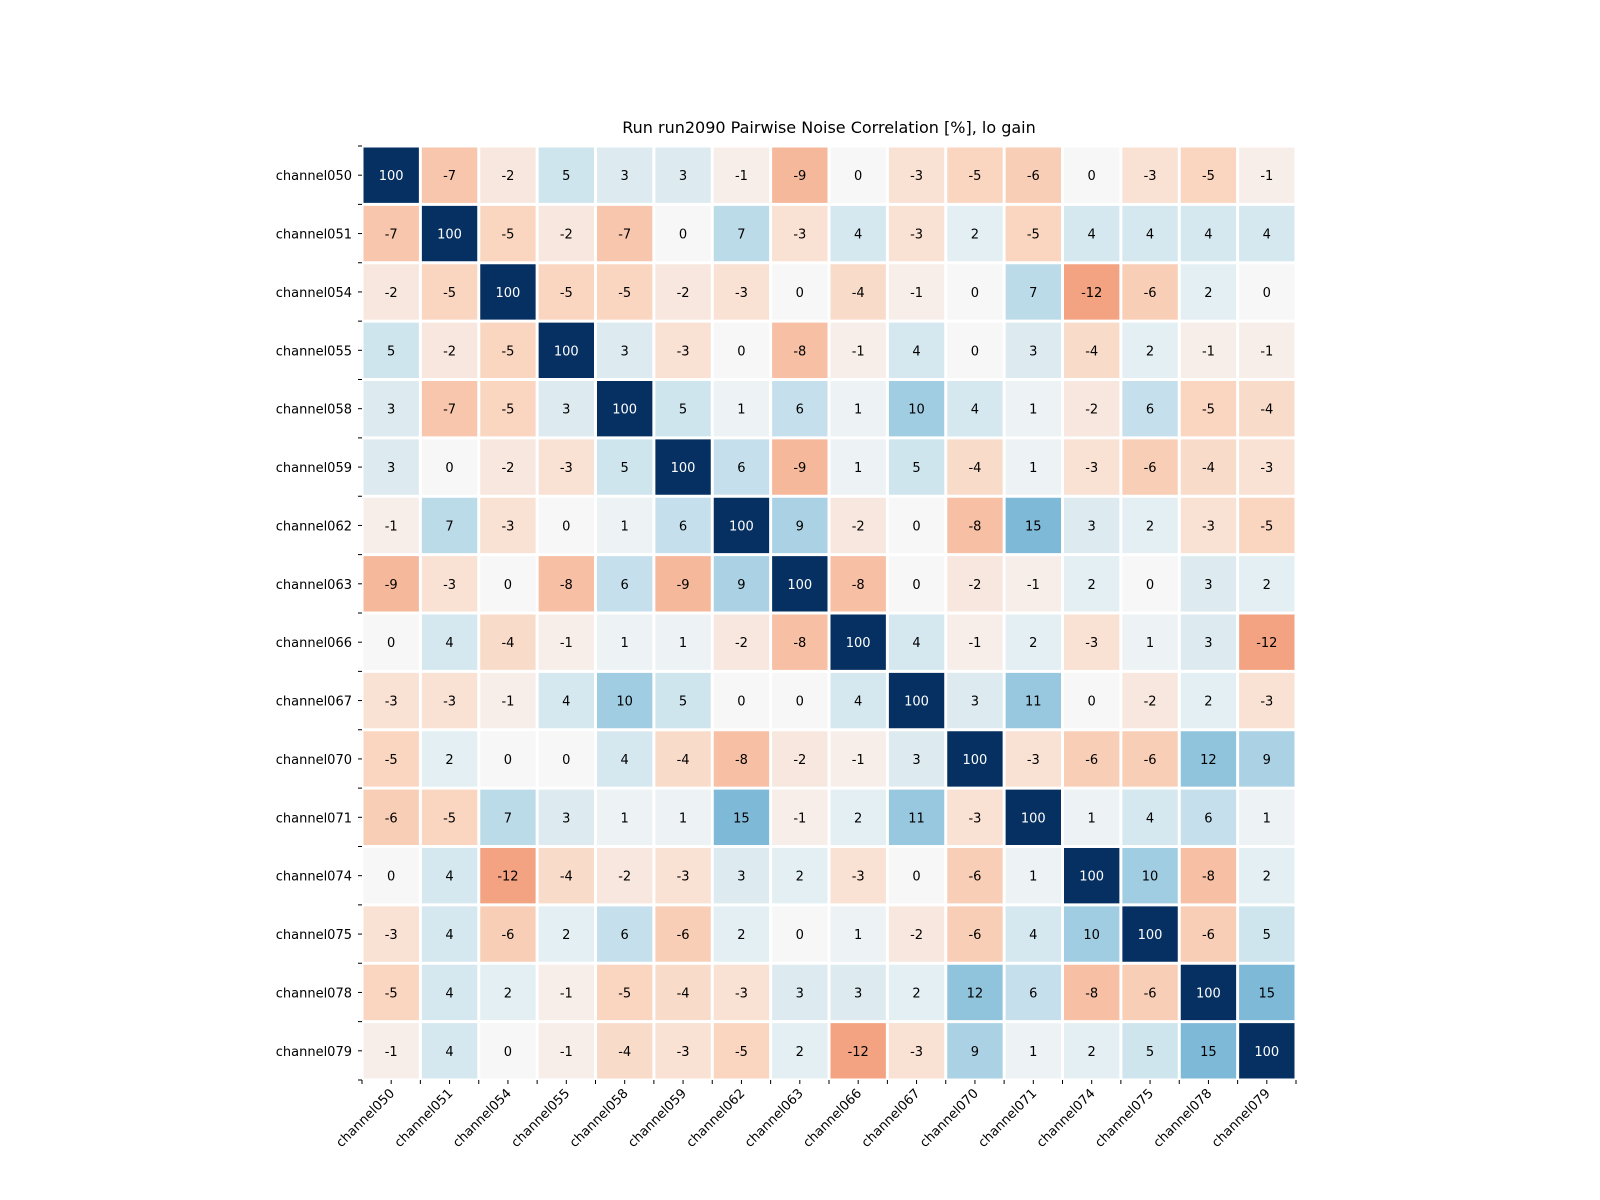 This screenshot has width=1600, height=1200. Describe the element at coordinates (858, 1051) in the screenshot. I see `heatmap-cell-channel079-channel066` at that location.